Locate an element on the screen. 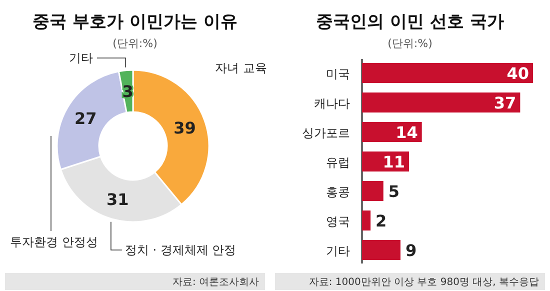 This screenshot has width=550, height=291. chart-title: 중국 부호가 이민가는 이유 is located at coordinates (135, 22).